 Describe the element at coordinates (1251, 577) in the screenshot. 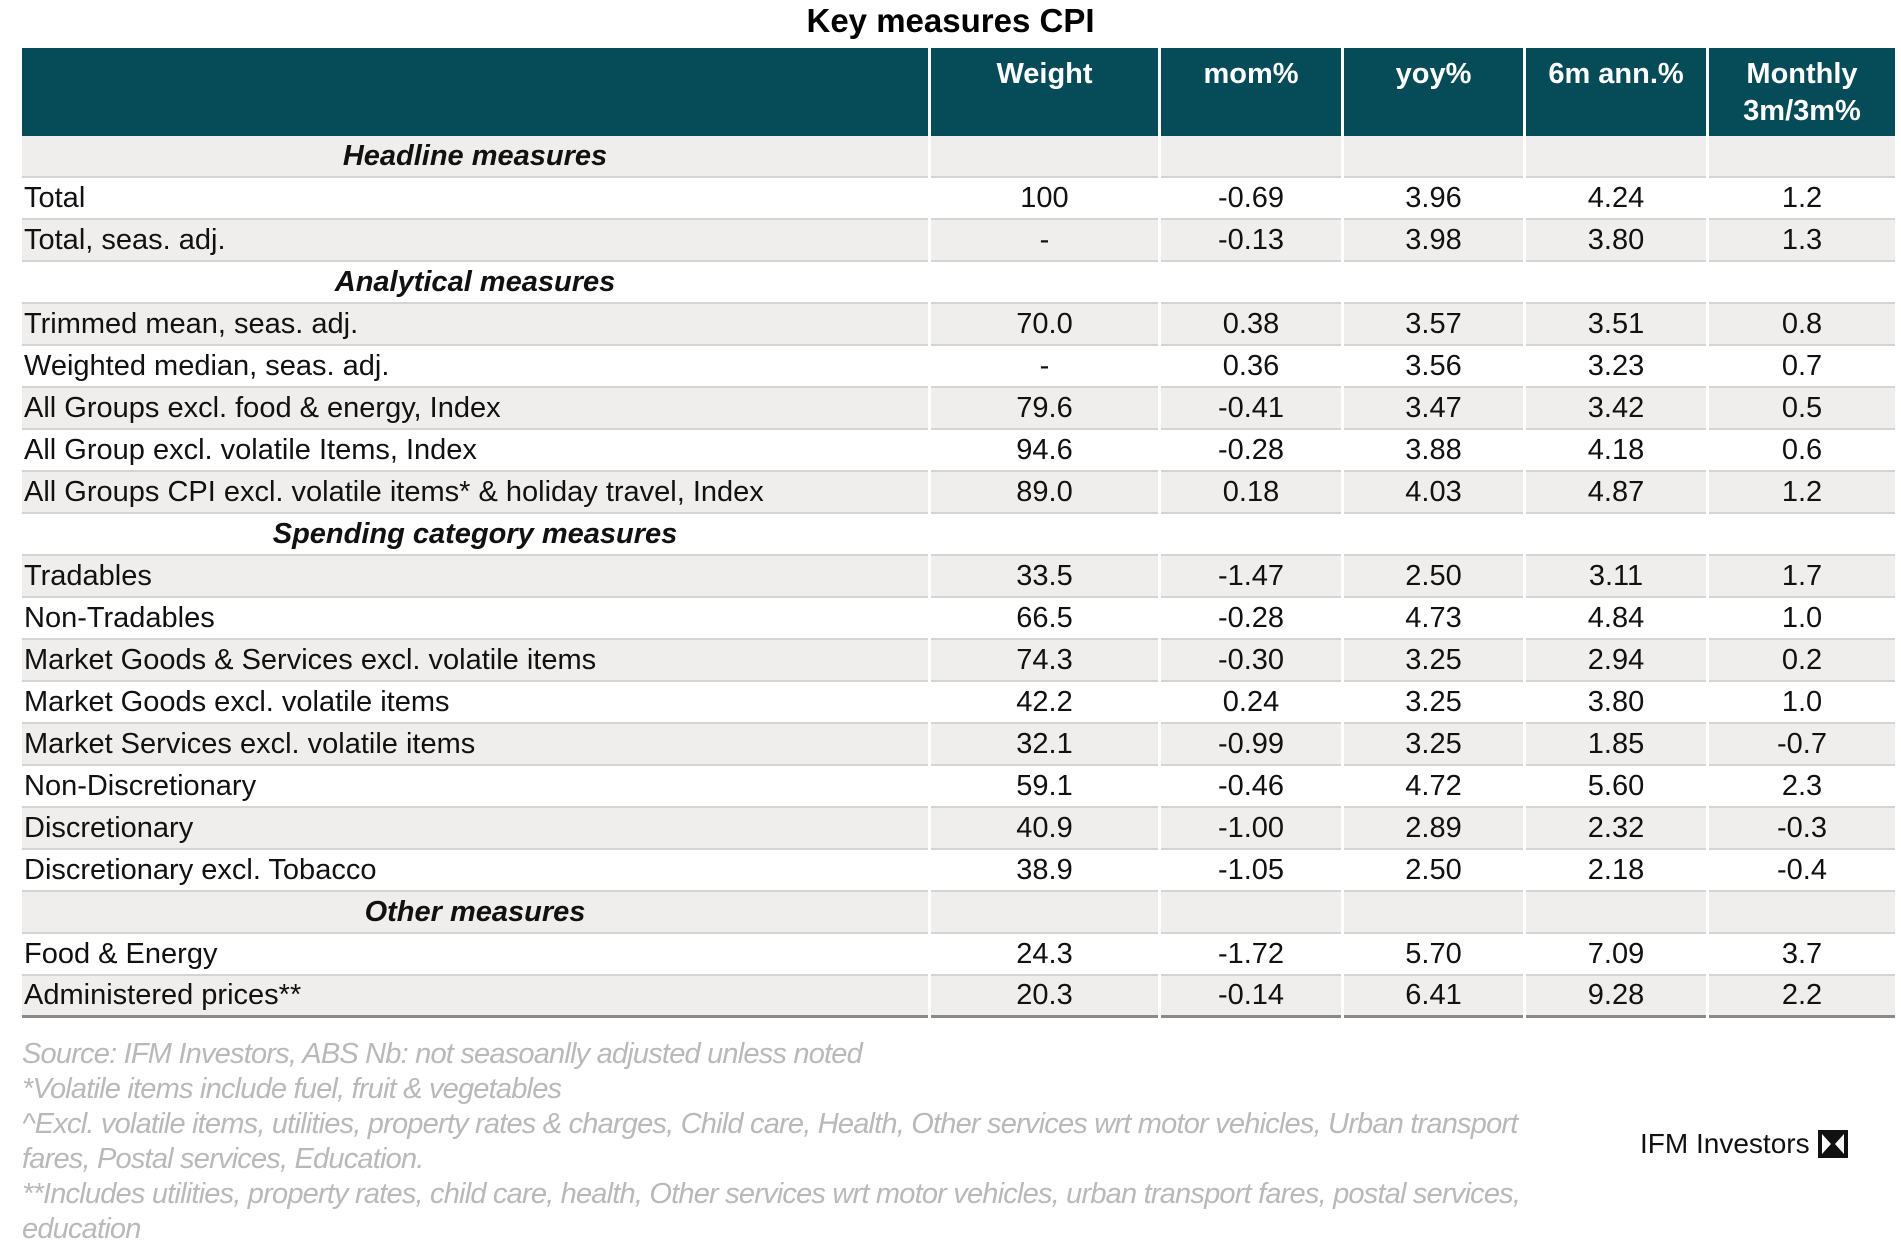

I see `value-cell: -1.47` at that location.